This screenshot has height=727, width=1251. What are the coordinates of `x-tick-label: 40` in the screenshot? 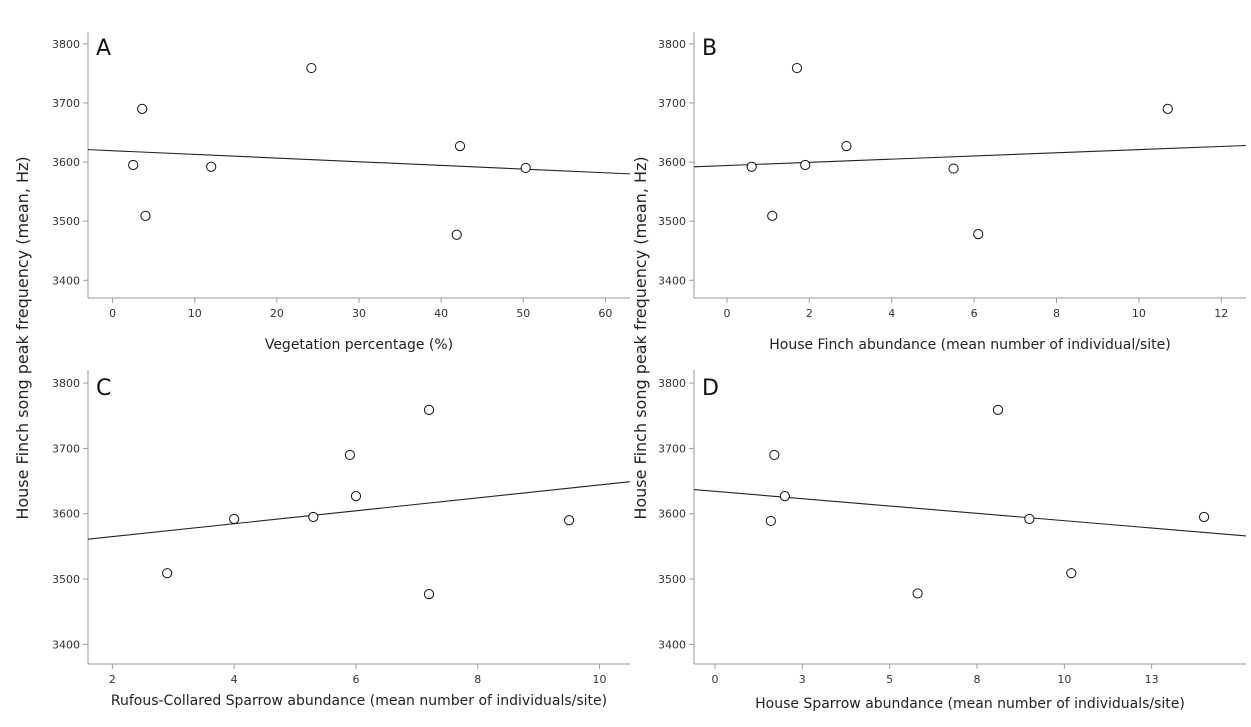 It's located at (441, 313).